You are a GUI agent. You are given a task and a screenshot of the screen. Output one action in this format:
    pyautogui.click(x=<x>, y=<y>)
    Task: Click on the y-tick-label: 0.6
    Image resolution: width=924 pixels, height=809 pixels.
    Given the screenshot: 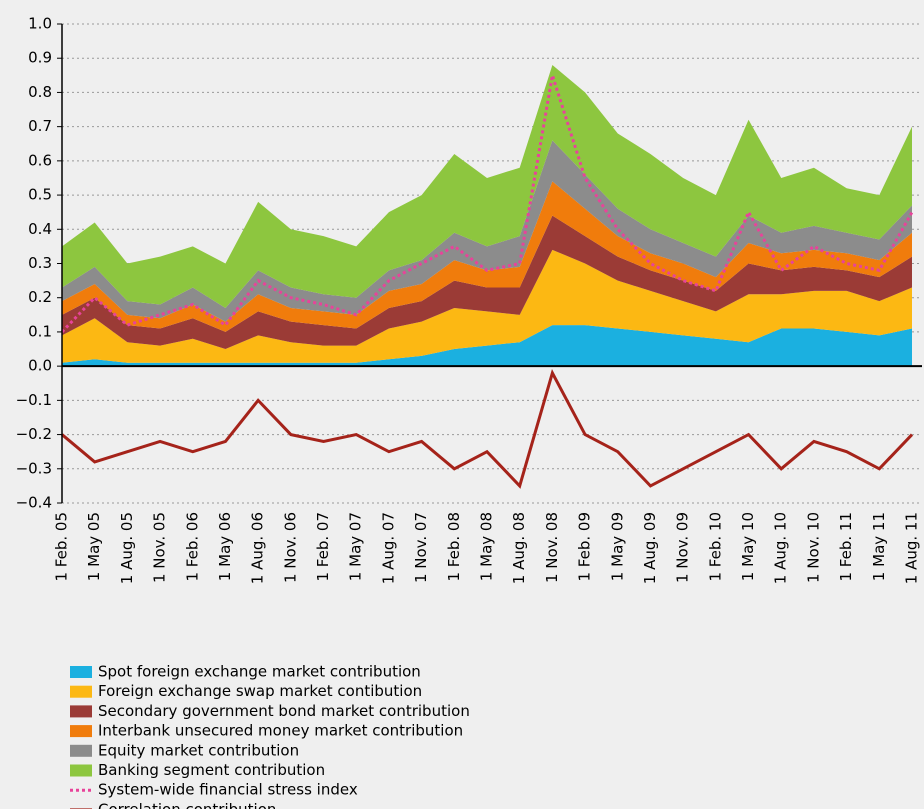 What is the action you would take?
    pyautogui.click(x=40, y=160)
    